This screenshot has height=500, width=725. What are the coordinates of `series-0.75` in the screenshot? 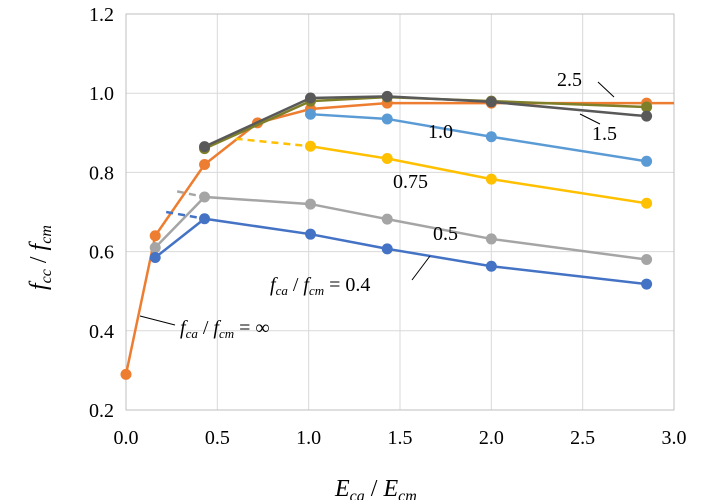 It's located at (444, 173).